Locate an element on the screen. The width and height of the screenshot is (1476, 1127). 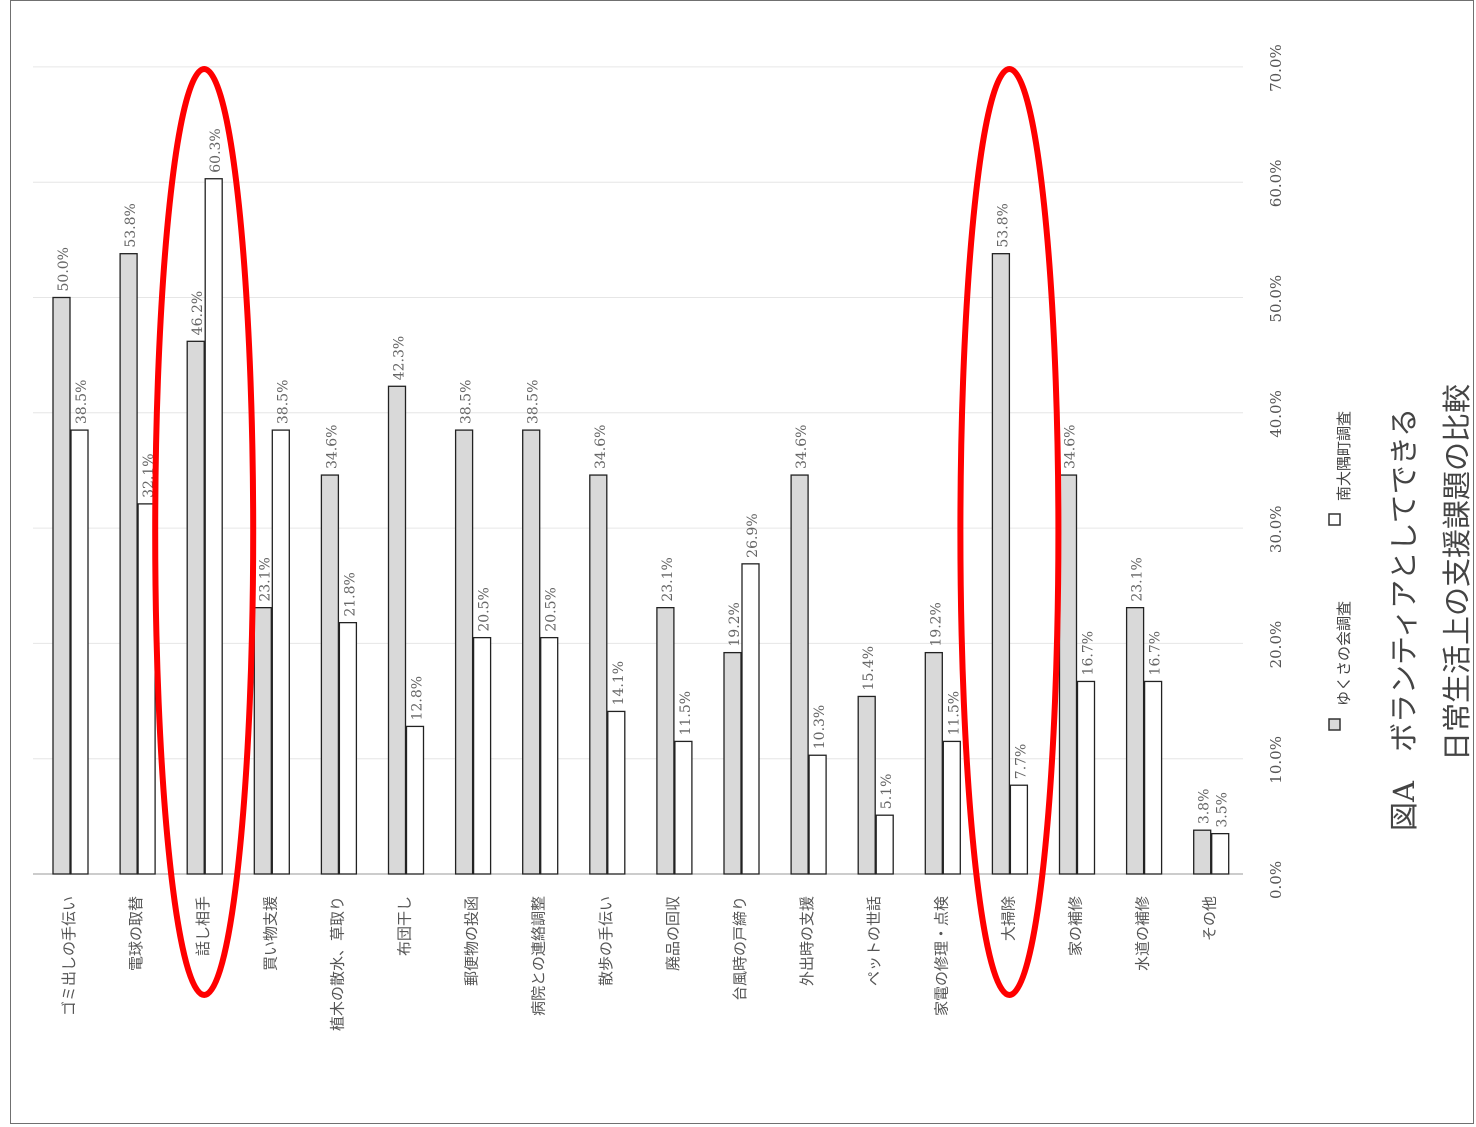
chart-title-line2: 日常生活上の支援課題の比較 is located at coordinates (1457, 572).